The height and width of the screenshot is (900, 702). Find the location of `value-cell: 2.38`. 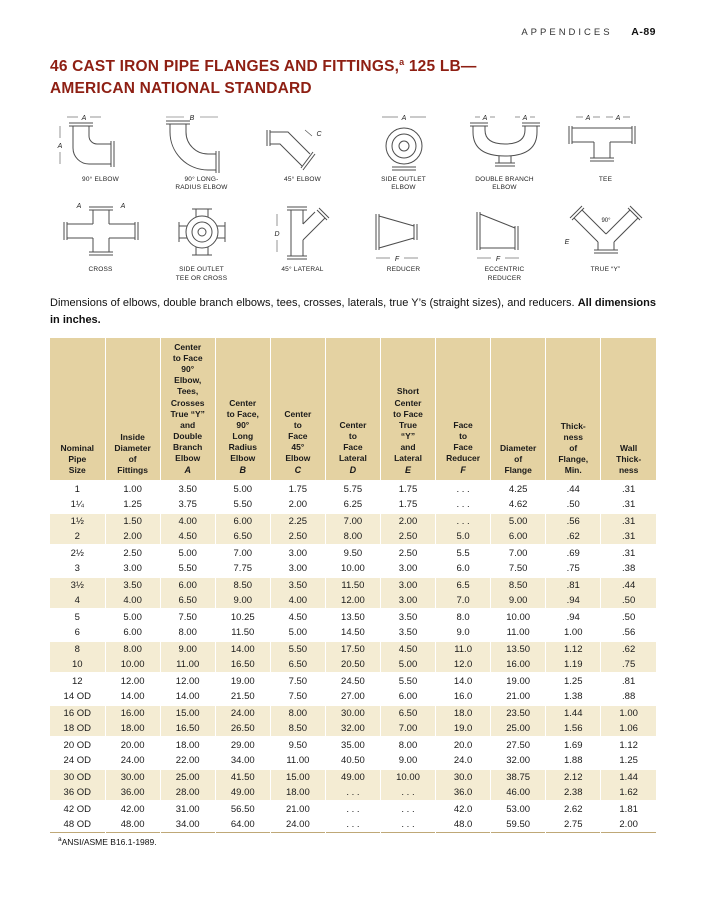

value-cell: 2.38 is located at coordinates (573, 793).